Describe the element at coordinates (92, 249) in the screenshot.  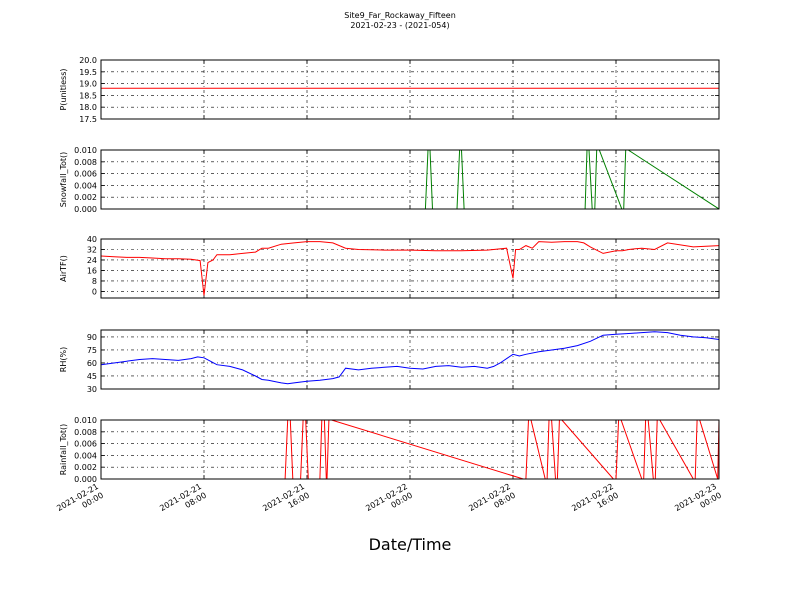
I see `y-tick-label: 32` at that location.